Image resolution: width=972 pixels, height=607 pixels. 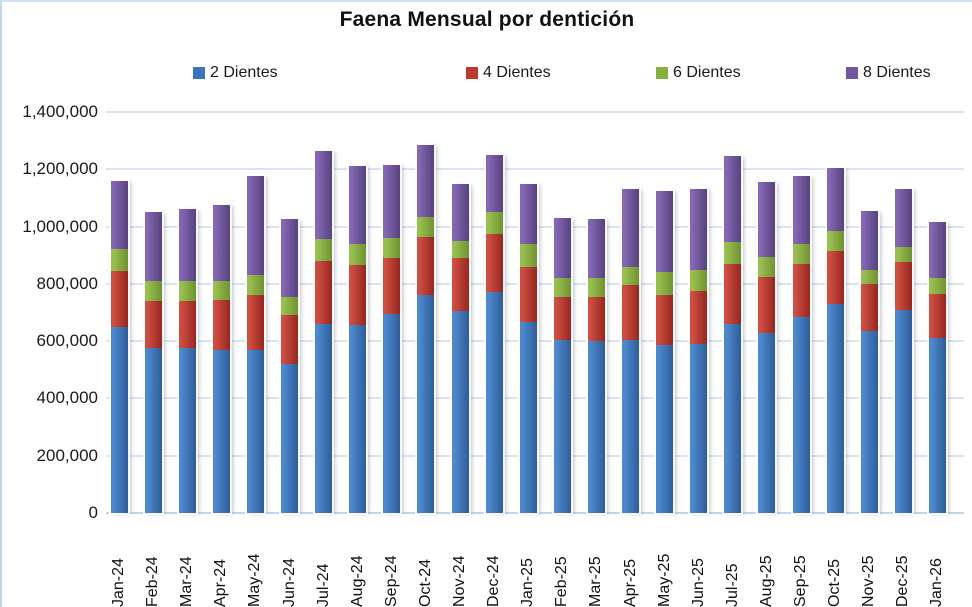 What do you see at coordinates (508, 73) in the screenshot?
I see `legend-item-4-dientes: 4 Dientes` at bounding box center [508, 73].